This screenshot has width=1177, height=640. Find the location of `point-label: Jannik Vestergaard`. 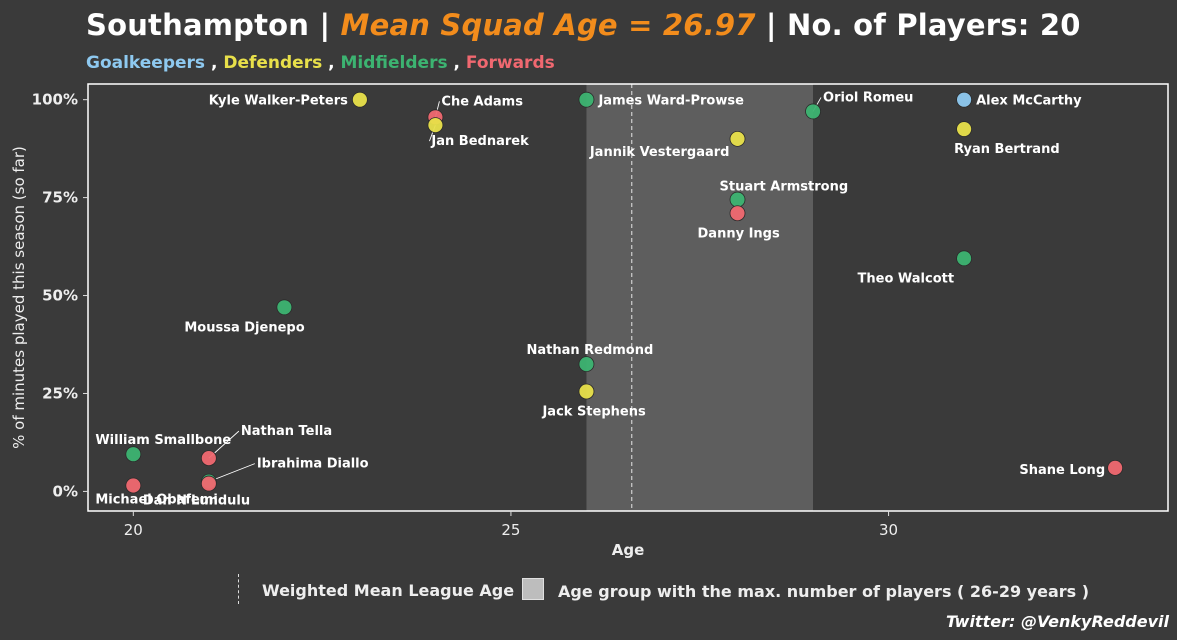

point-label: Jannik Vestergaard is located at coordinates (659, 152).